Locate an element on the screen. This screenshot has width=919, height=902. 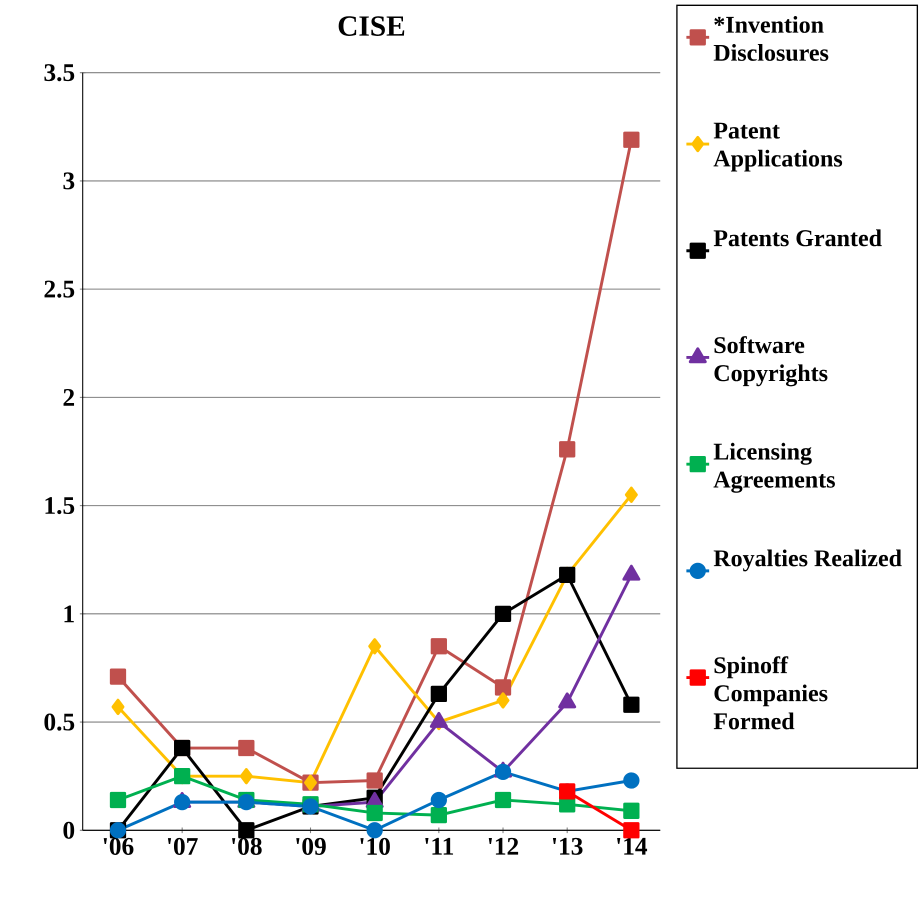
x-tick-label: '14 is located at coordinates (632, 846).